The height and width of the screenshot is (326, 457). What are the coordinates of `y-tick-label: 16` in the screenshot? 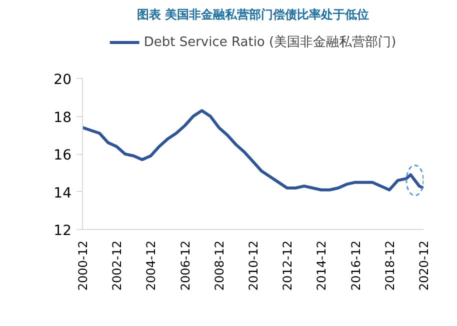 It's located at (63, 156).